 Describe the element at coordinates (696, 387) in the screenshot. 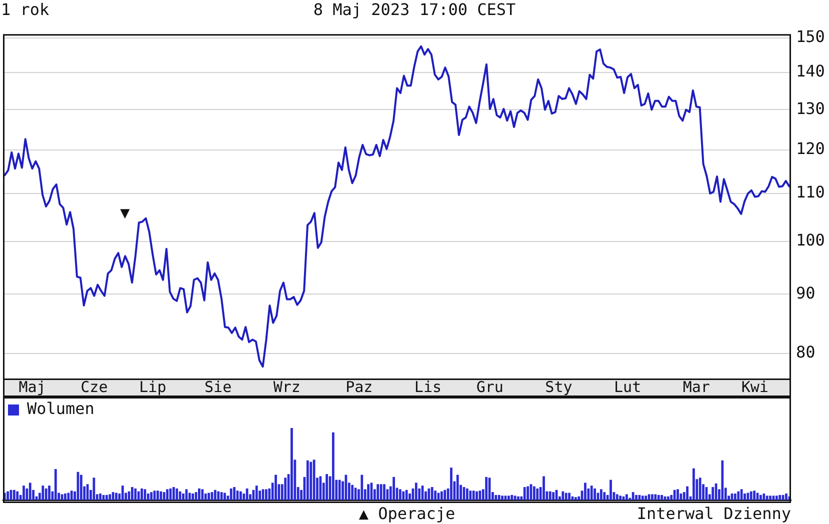

I see `x-tick-label: Mar` at that location.